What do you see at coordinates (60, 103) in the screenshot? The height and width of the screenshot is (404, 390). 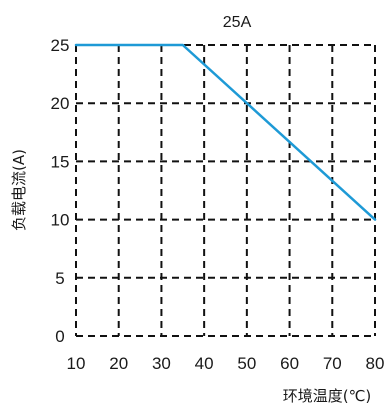 I see `y-tick-label-20: 20` at bounding box center [60, 103].